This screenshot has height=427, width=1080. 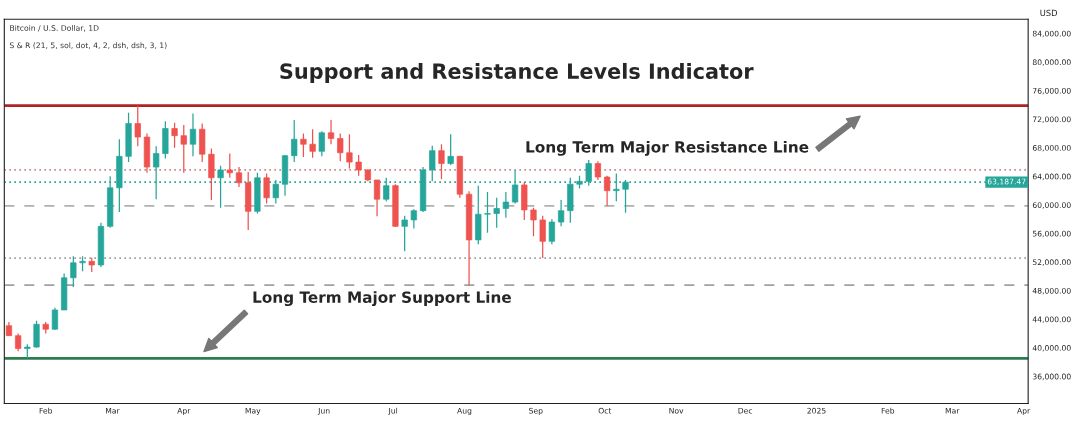 I want to click on annotation: Long Term Major Resistance Line, so click(x=667, y=148).